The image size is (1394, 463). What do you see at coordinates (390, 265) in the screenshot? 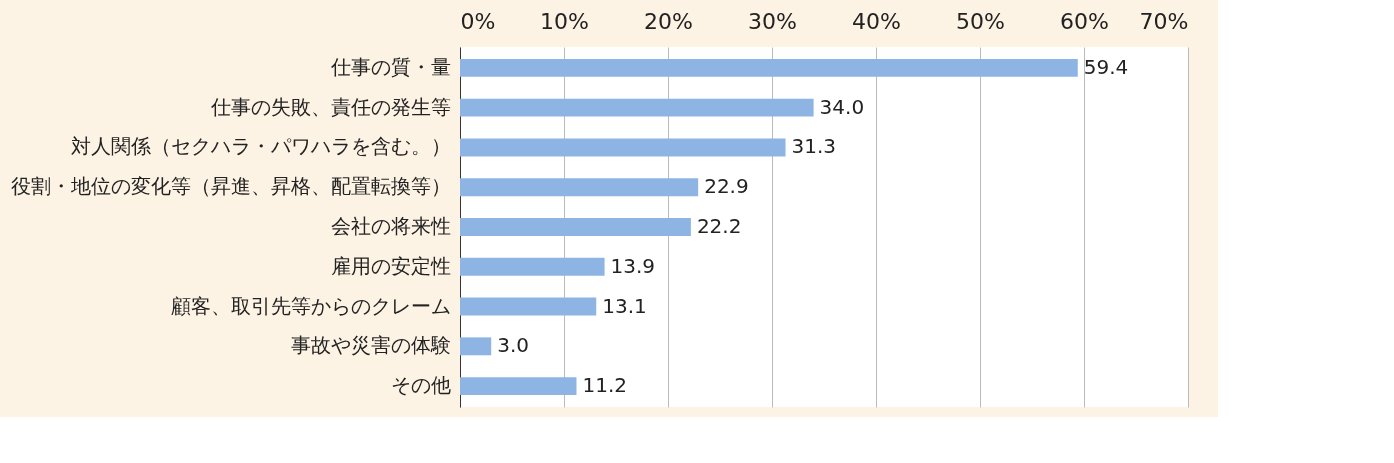
I see `y-tick-label: 雇用の安定性` at bounding box center [390, 265].